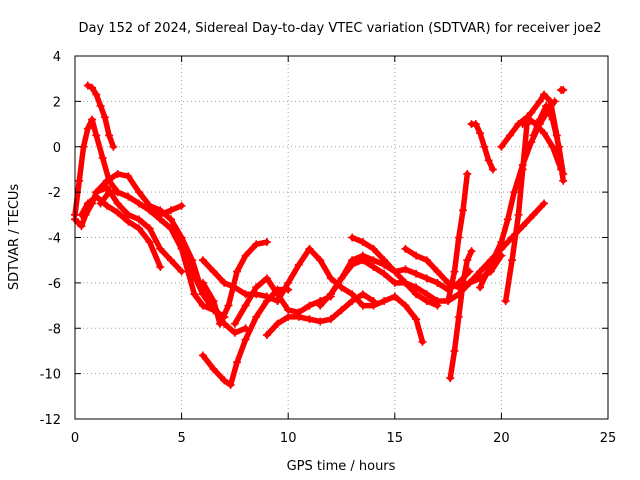  Describe the element at coordinates (54, 239) in the screenshot. I see `y-tick-label: -4` at that location.